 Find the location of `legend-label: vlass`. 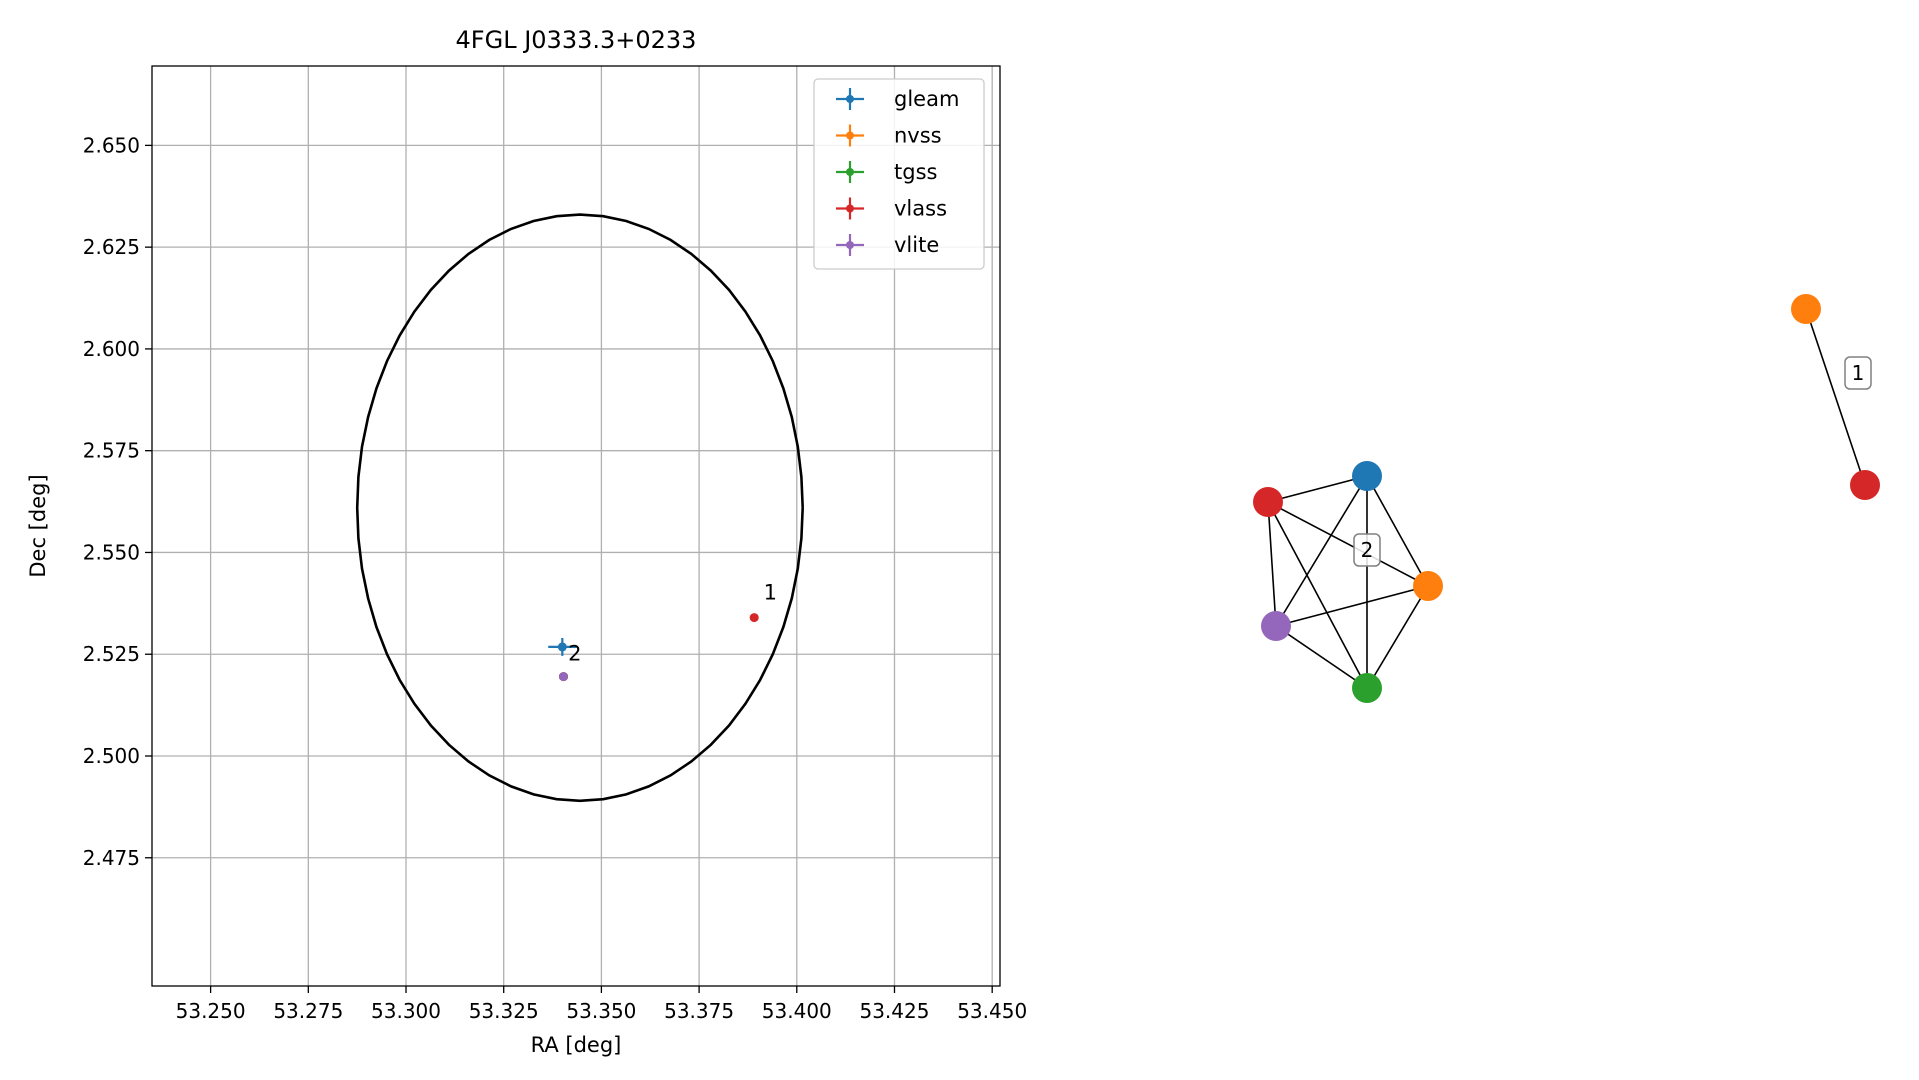

legend-label: vlass is located at coordinates (920, 209).